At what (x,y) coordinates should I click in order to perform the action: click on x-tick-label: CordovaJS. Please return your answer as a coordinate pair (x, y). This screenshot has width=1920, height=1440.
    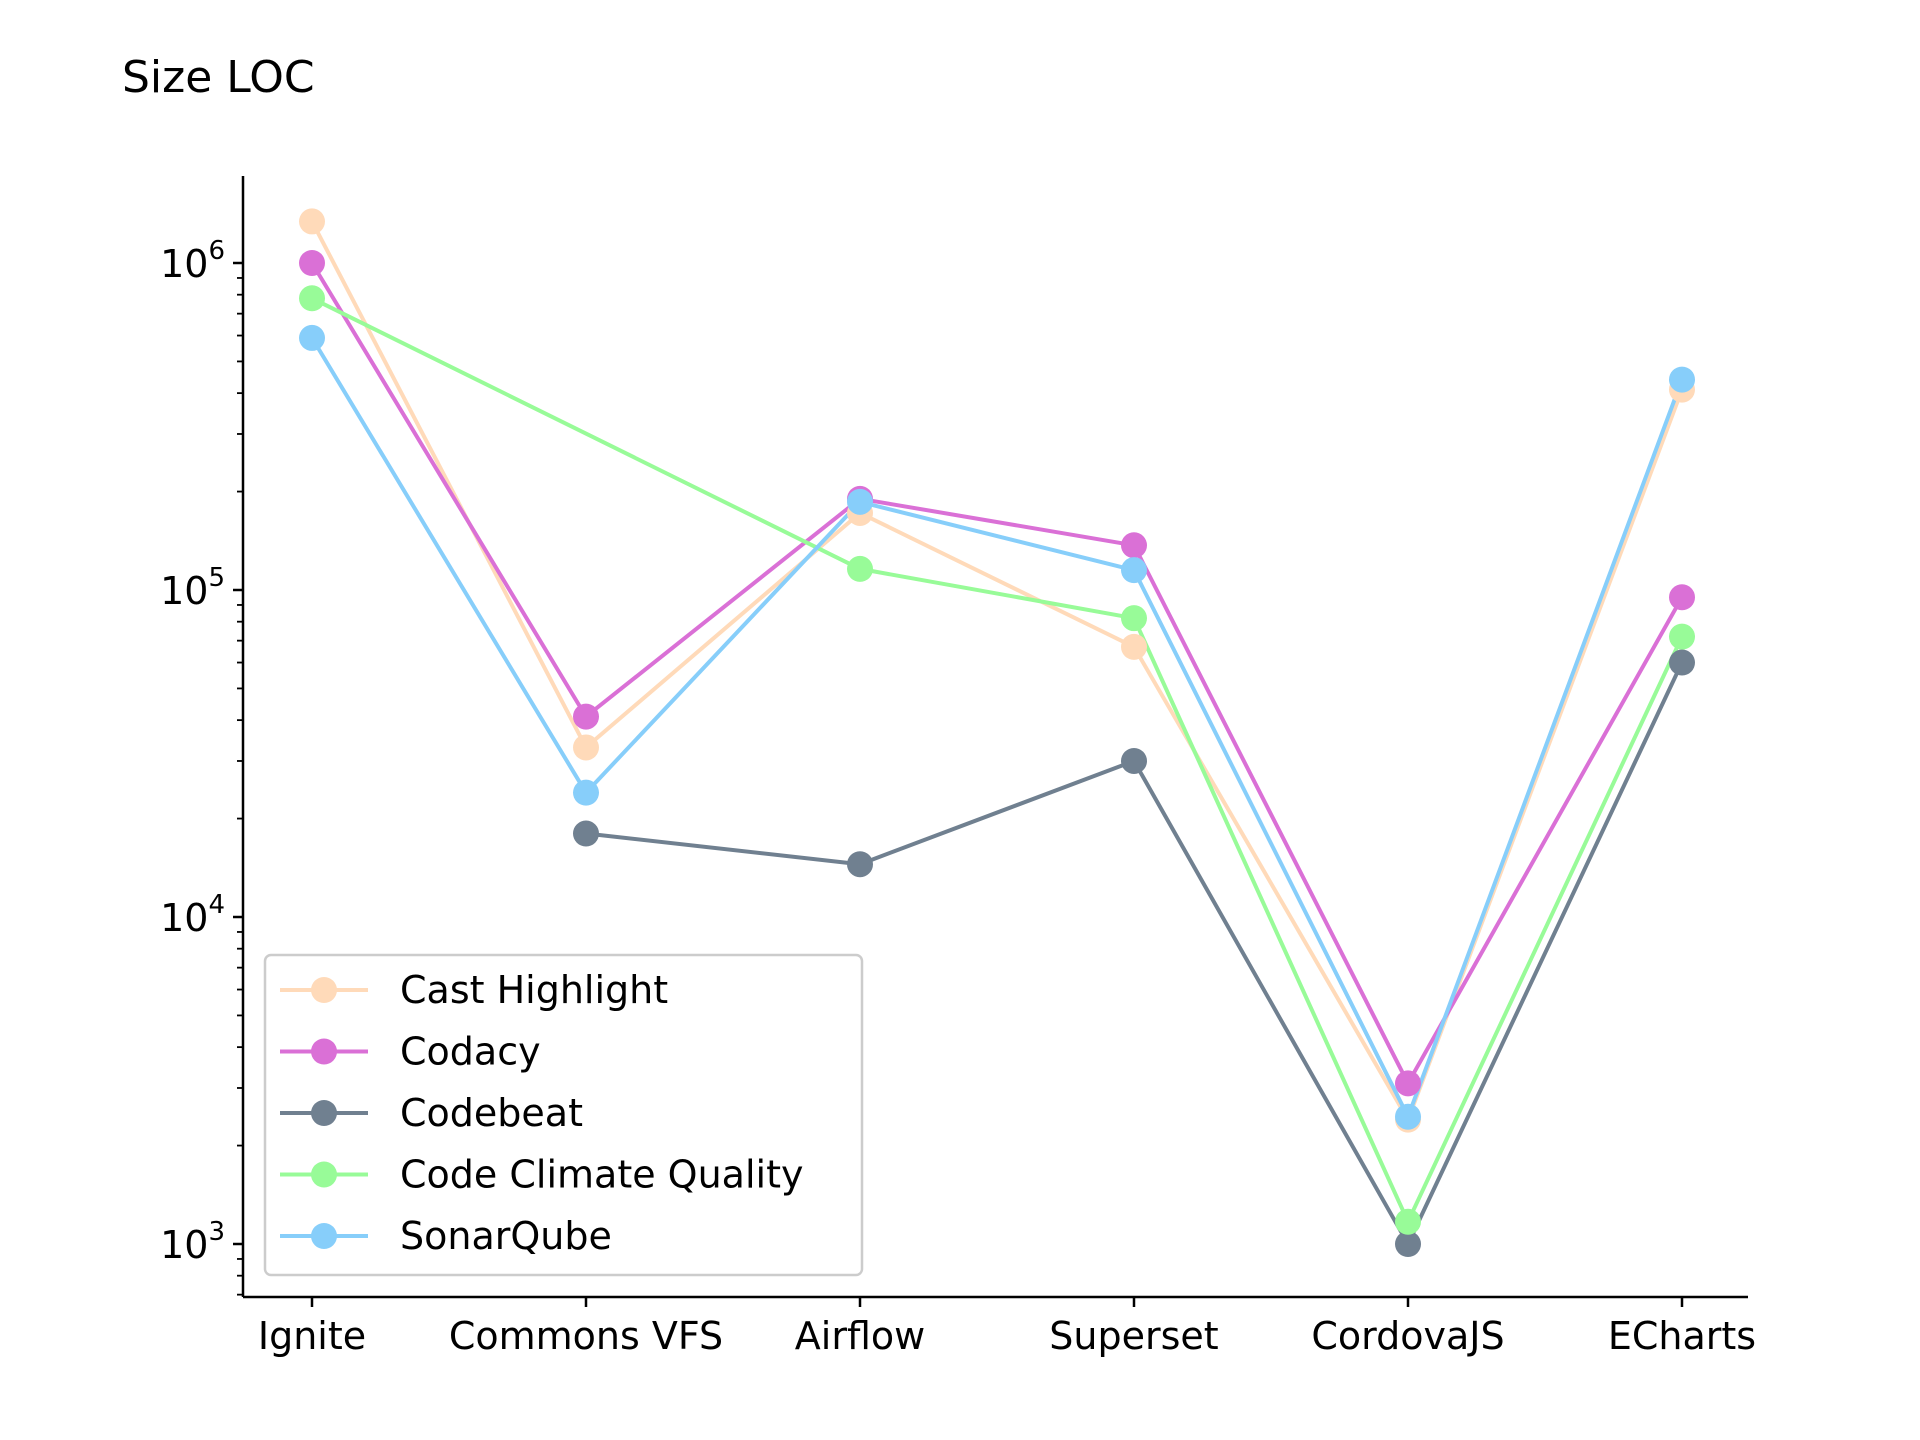
    Looking at the image, I should click on (1407, 1336).